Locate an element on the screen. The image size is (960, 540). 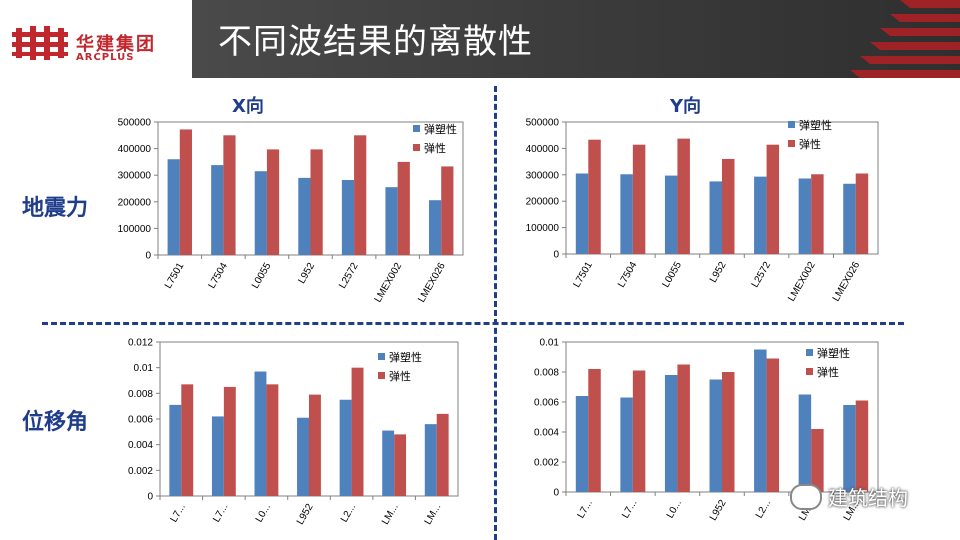
x-tick-label: L0055 is located at coordinates (262, 276).